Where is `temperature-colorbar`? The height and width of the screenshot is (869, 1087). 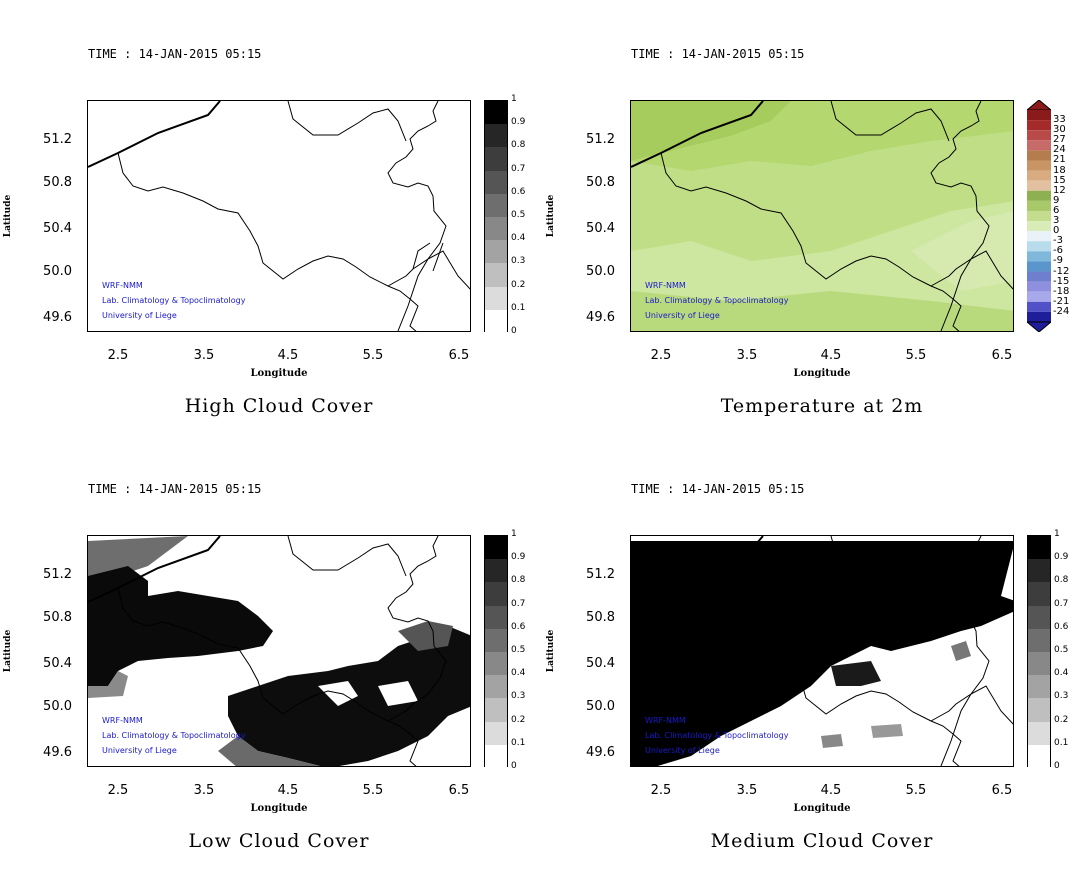 temperature-colorbar is located at coordinates (1039, 216).